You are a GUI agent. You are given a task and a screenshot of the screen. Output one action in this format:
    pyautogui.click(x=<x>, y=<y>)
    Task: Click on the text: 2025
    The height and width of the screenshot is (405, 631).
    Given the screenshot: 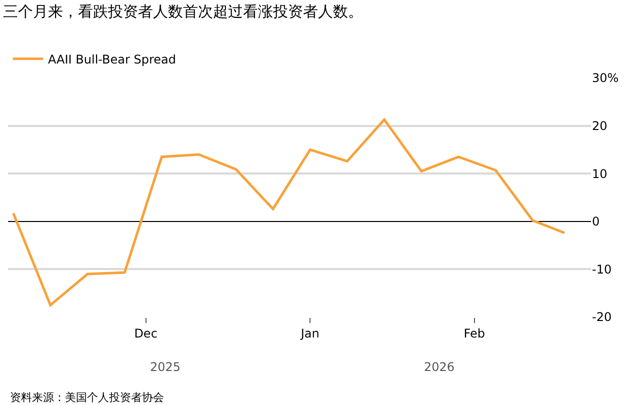 What is the action you would take?
    pyautogui.click(x=165, y=367)
    